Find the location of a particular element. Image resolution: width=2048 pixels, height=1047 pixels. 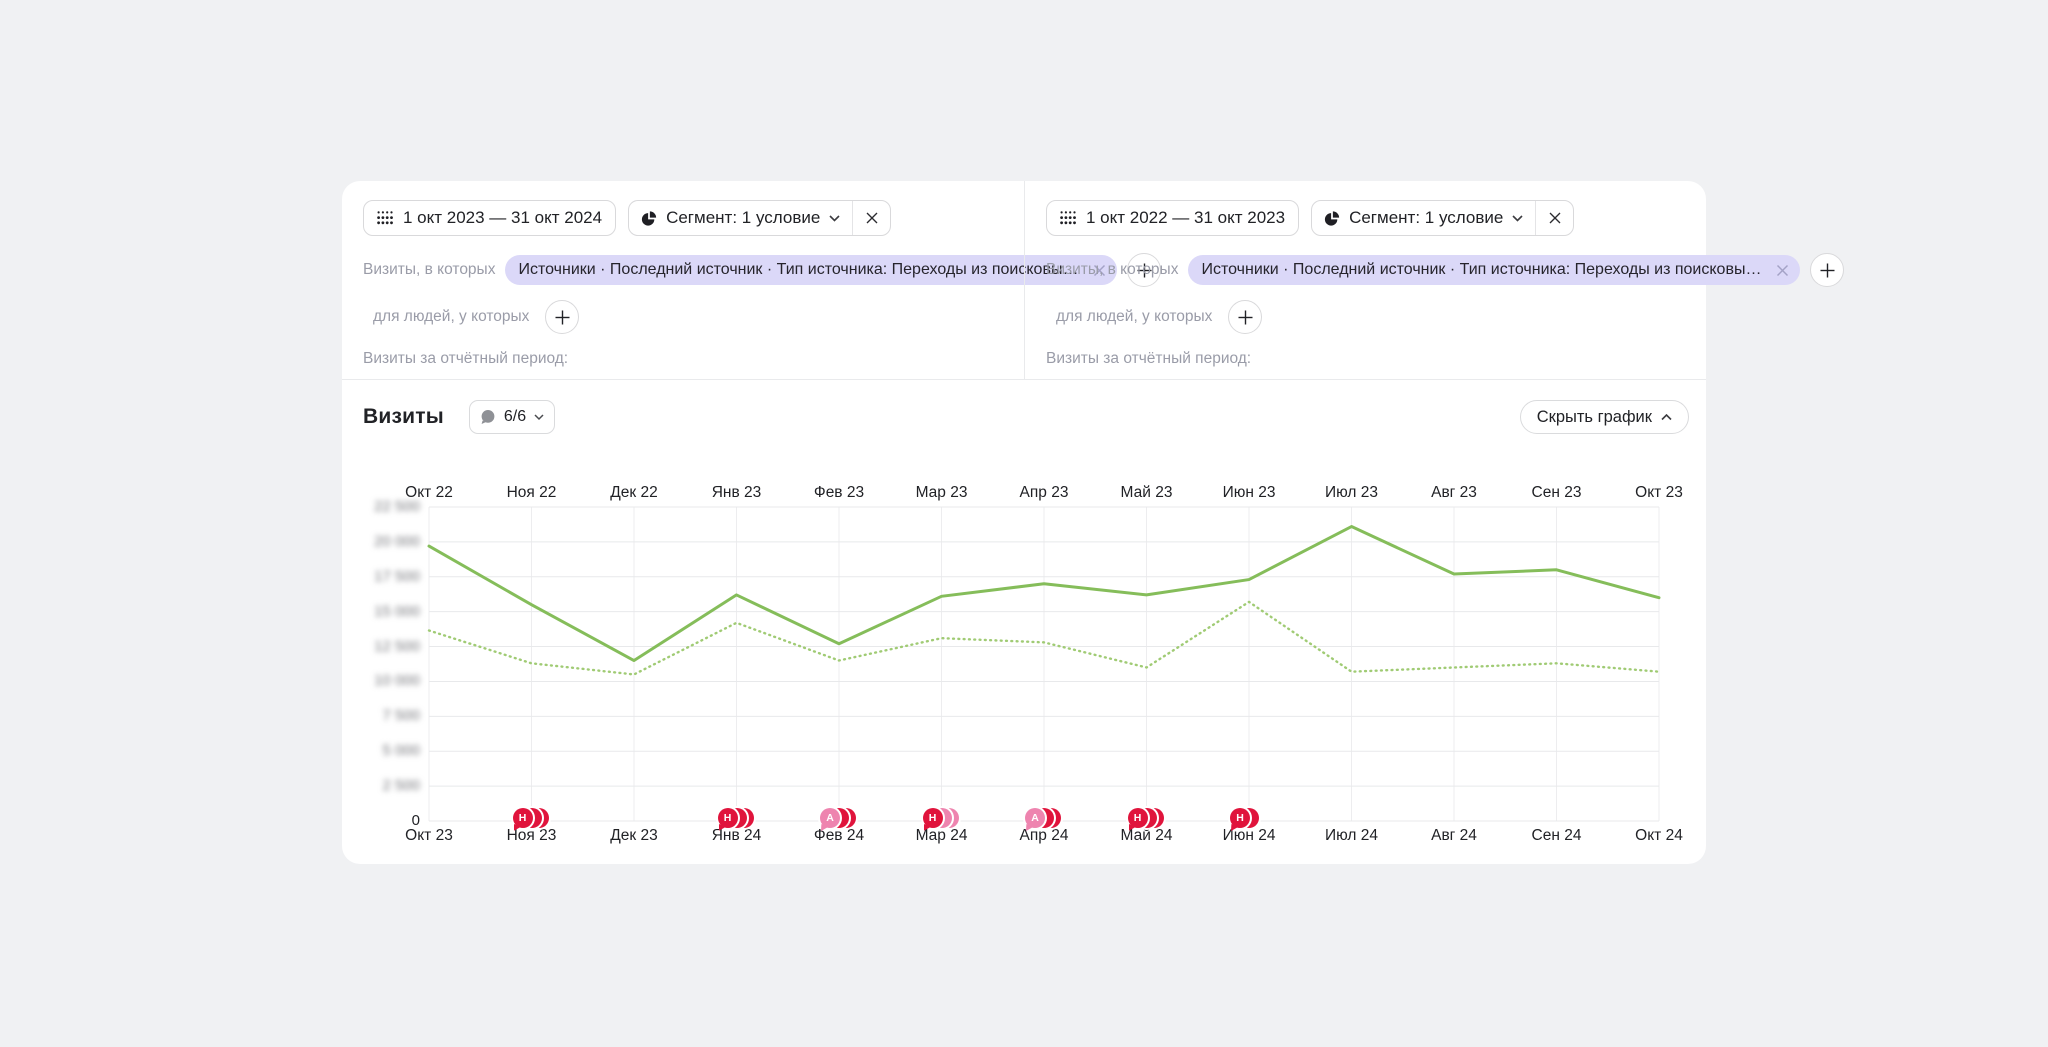

current-period-line is located at coordinates (1044, 594).